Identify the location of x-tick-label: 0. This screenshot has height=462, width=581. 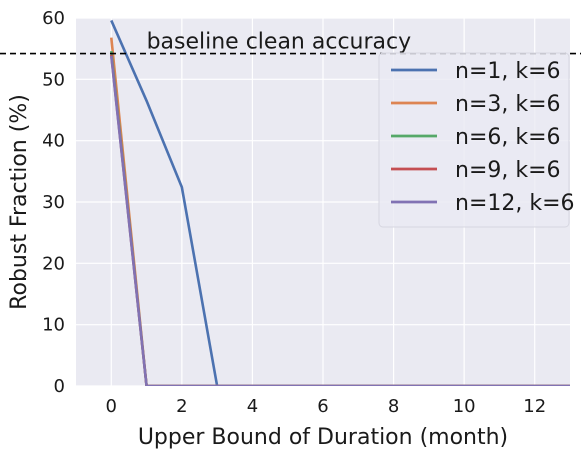
(111, 406).